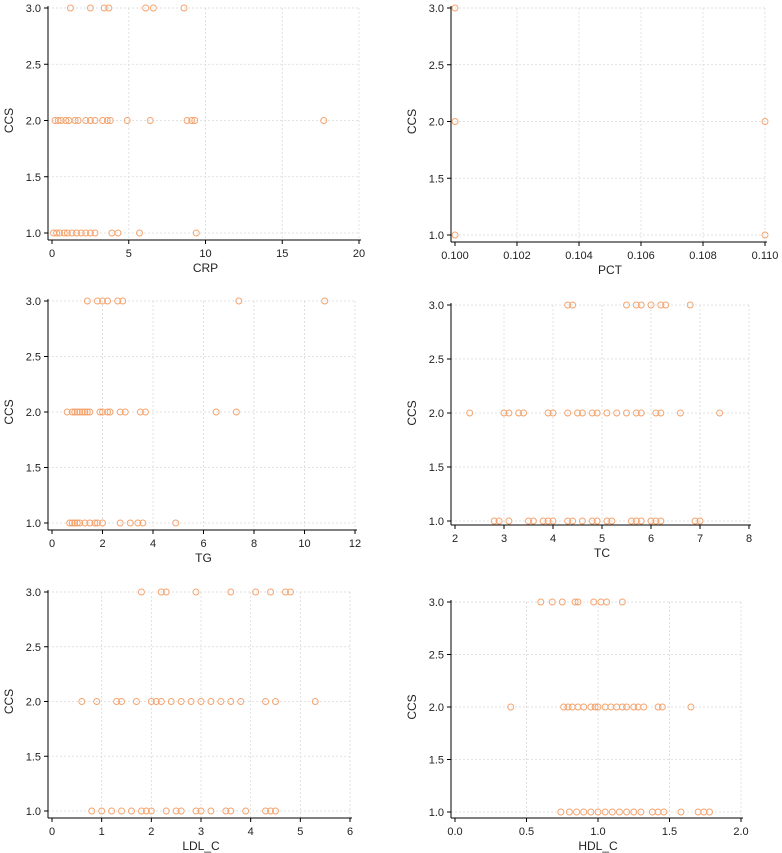 The width and height of the screenshot is (782, 853). Describe the element at coordinates (651, 539) in the screenshot. I see `x-tick-label: 6` at that location.